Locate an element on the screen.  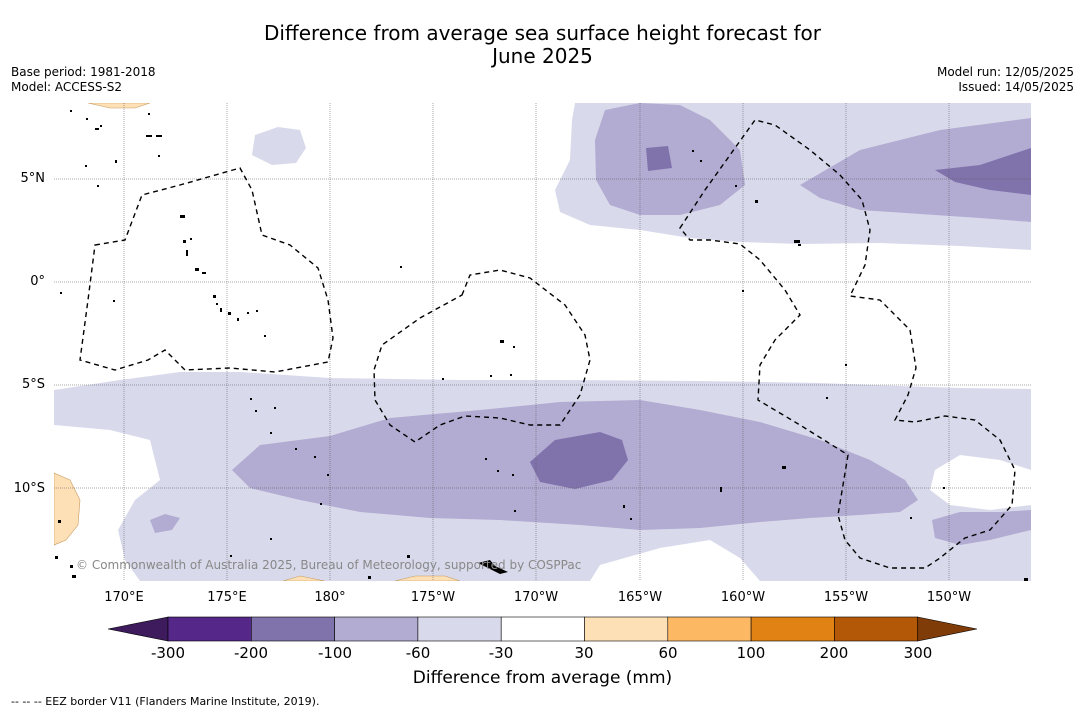
lon-label-155w: 155°W is located at coordinates (846, 597).